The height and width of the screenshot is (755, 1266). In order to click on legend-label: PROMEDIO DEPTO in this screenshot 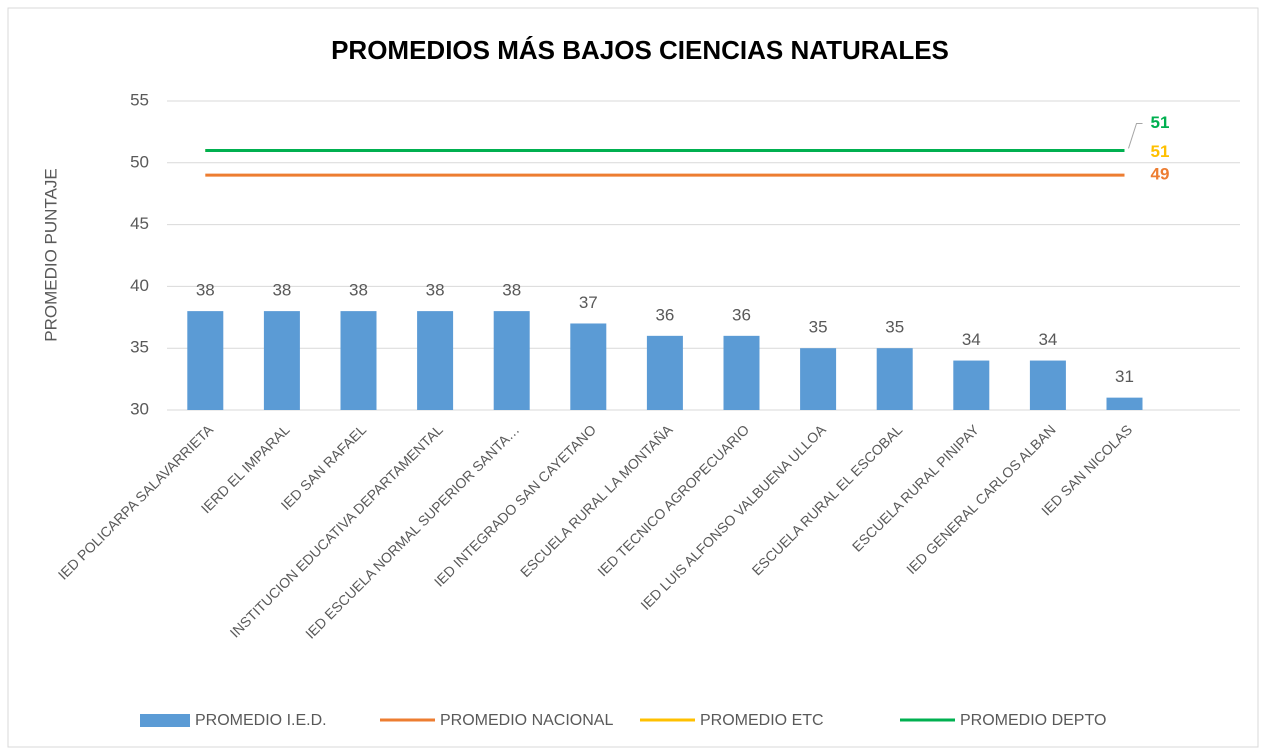, I will do `click(1033, 720)`.